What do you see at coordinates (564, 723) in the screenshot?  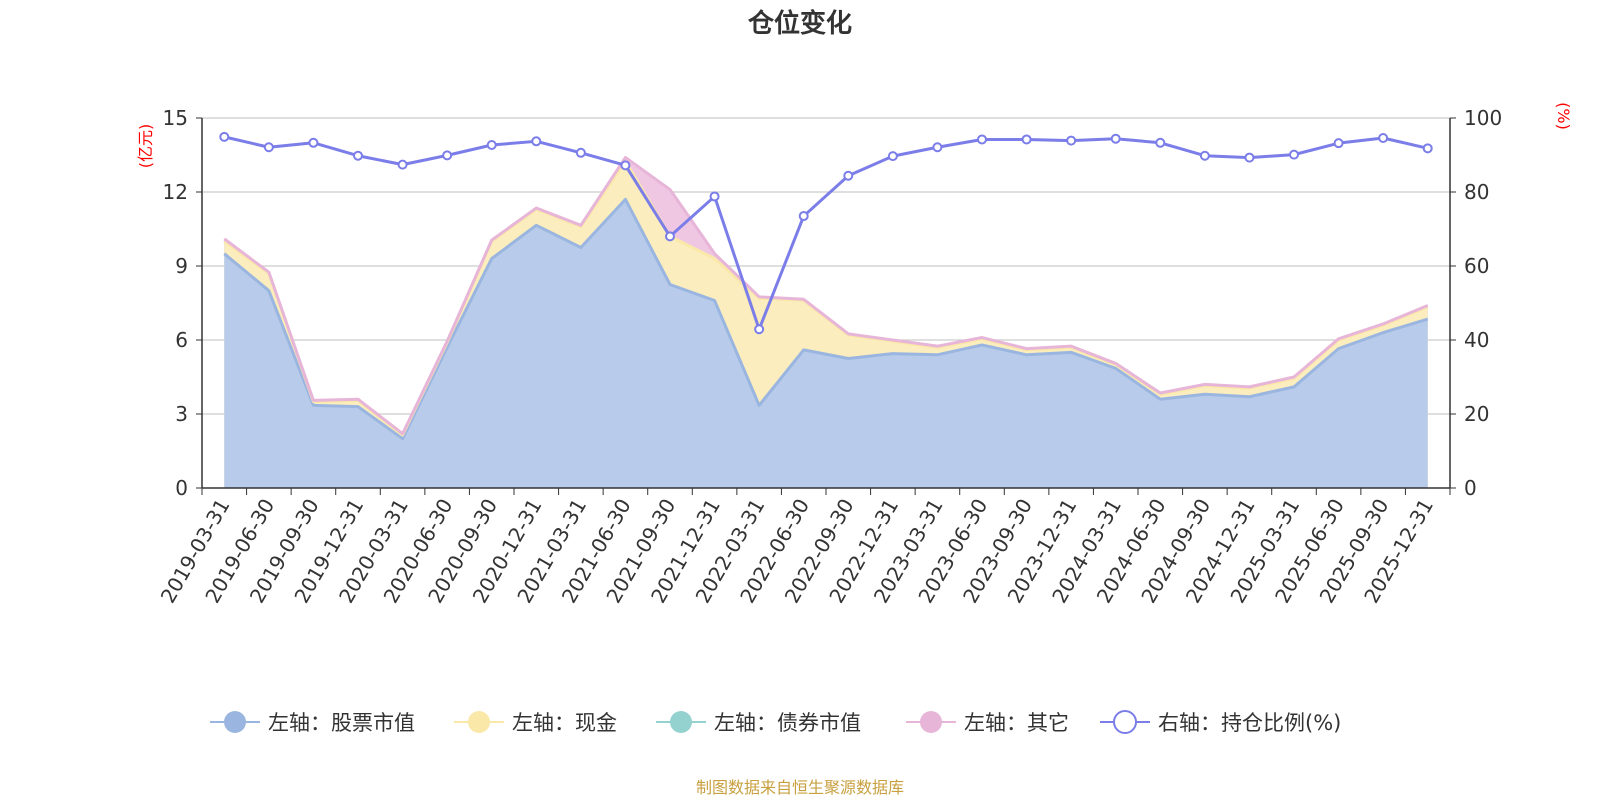 I see `legend-label-1: 左轴：现金` at bounding box center [564, 723].